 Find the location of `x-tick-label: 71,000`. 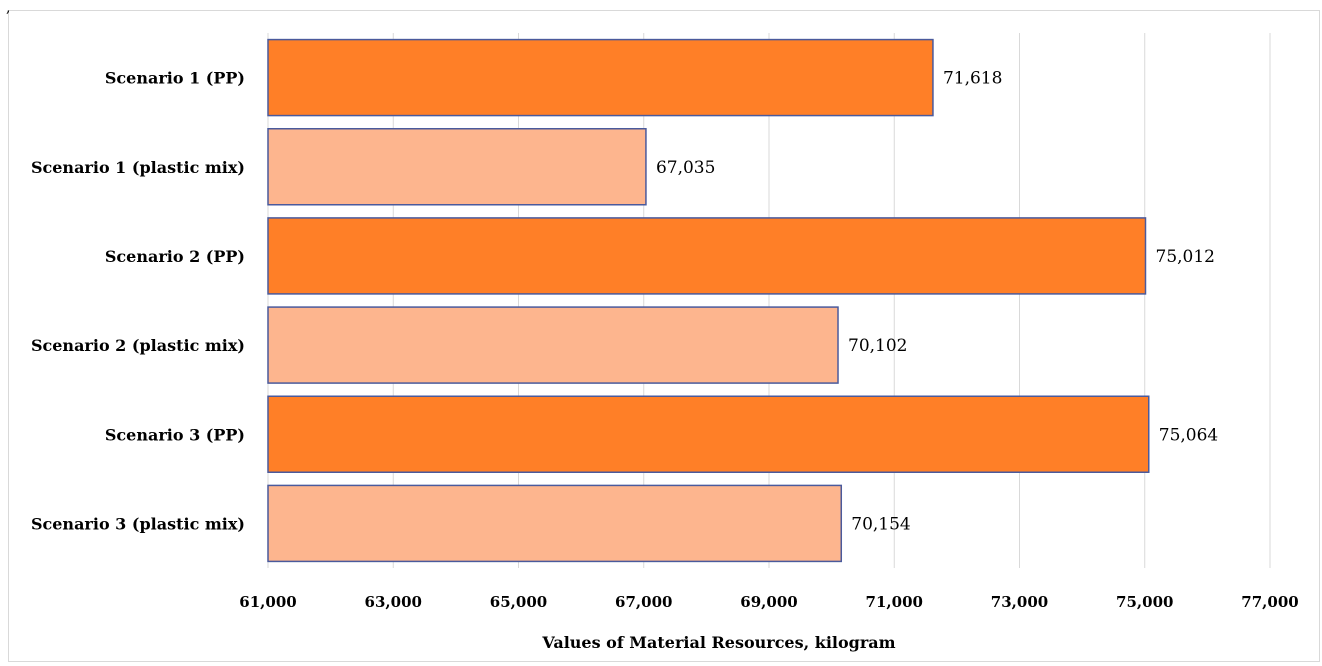

x-tick-label: 71,000 is located at coordinates (894, 602).